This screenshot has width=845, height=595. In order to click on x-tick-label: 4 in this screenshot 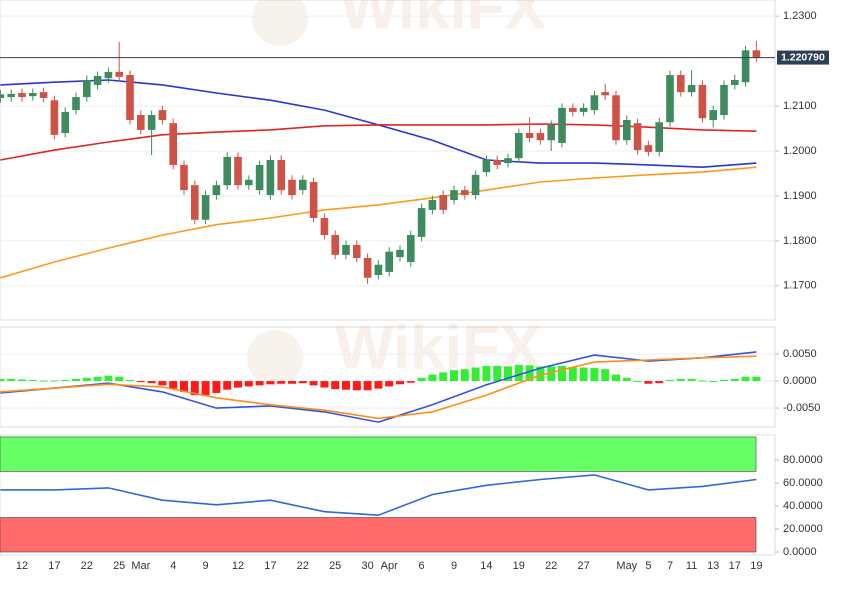, I will do `click(173, 566)`.